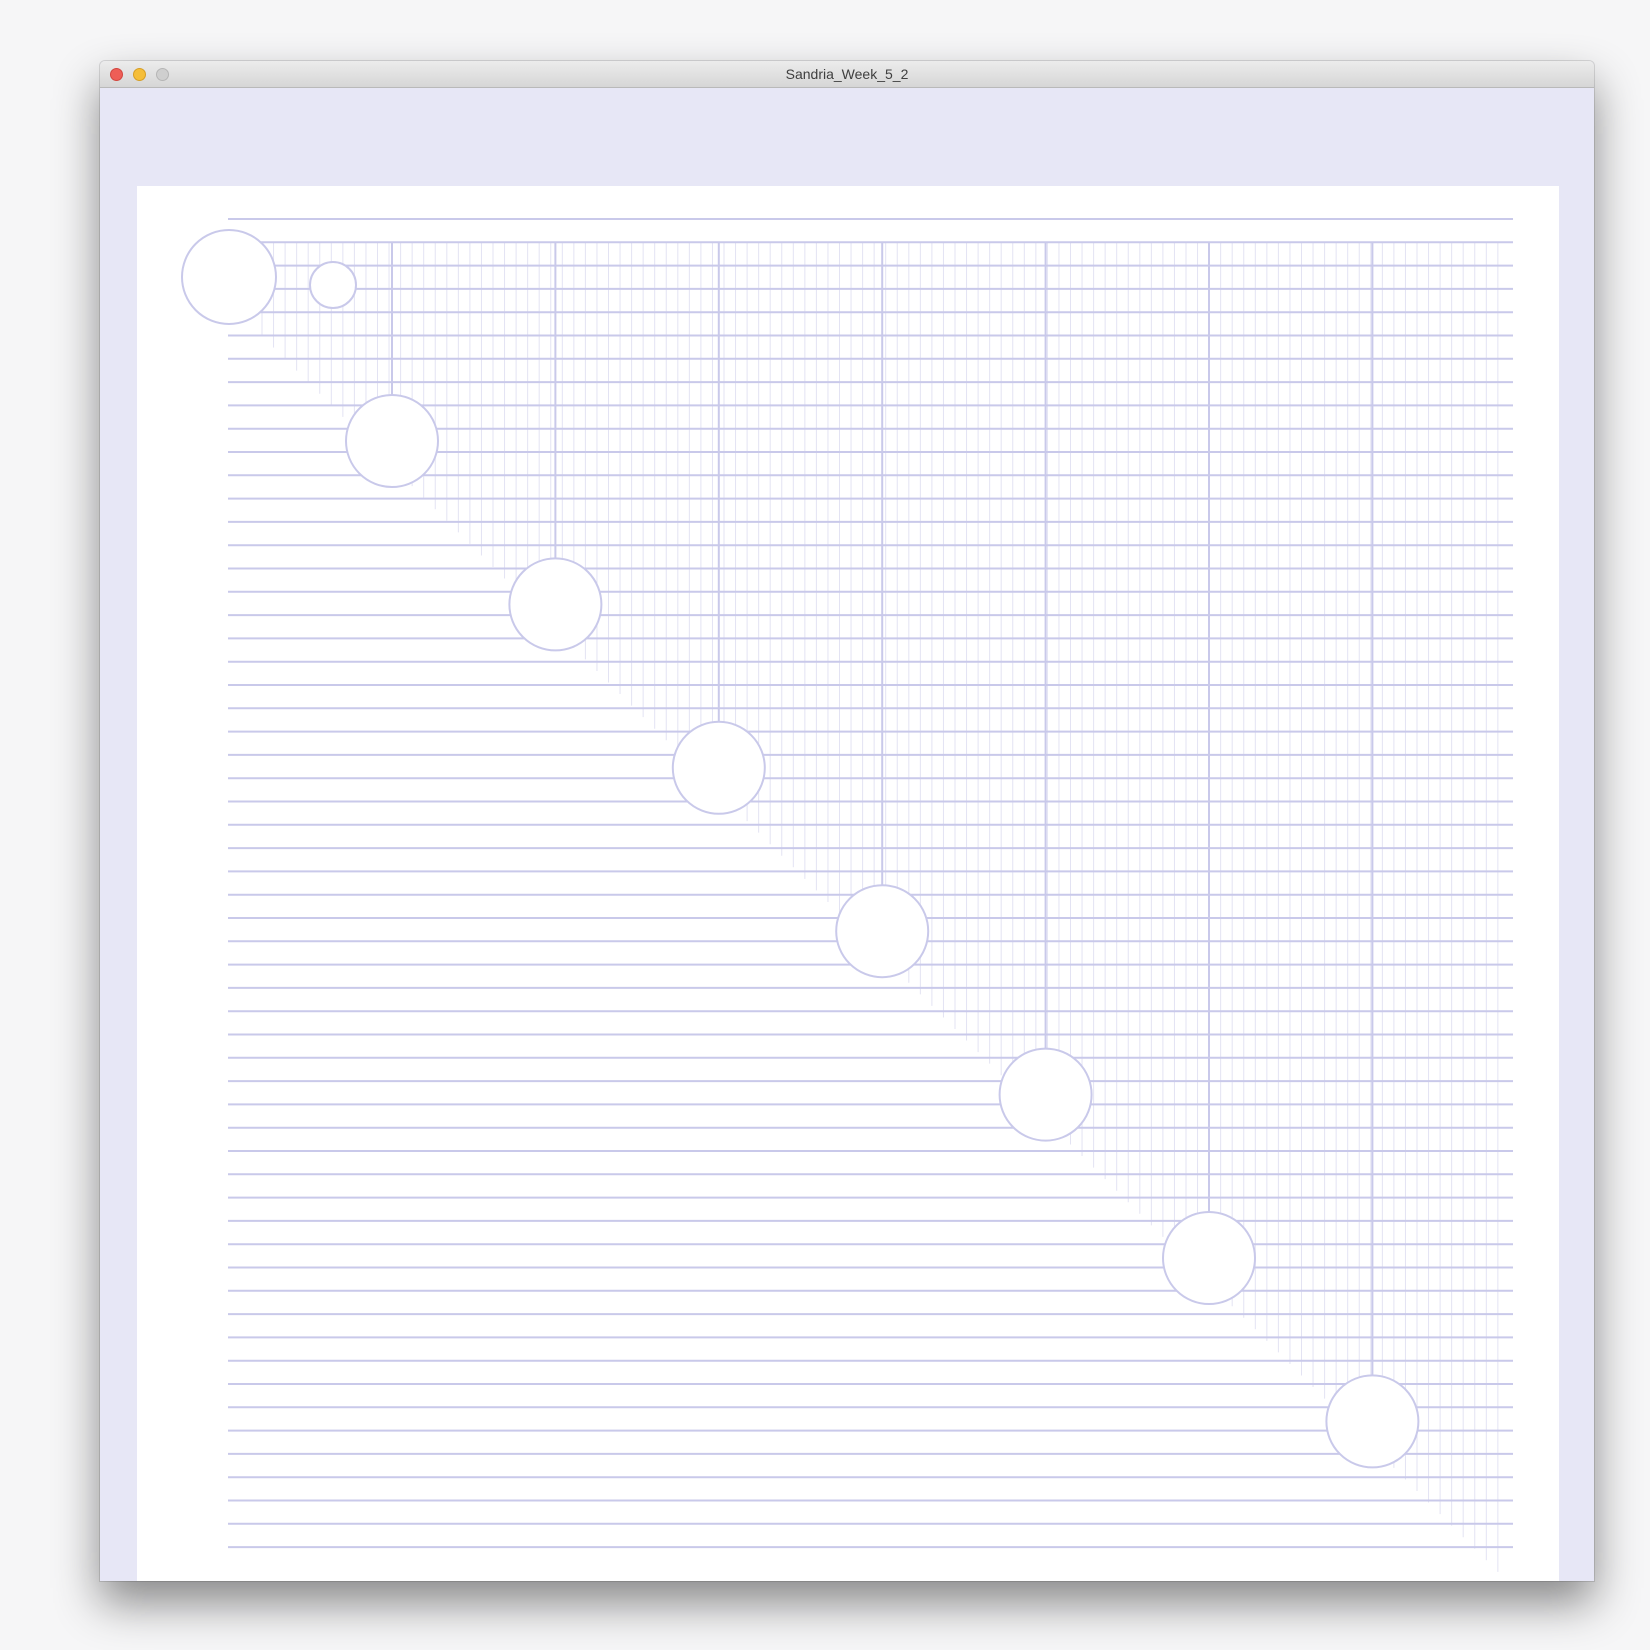 The height and width of the screenshot is (1650, 1650). I want to click on window-title: Sandria_Week_5_2, so click(847, 74).